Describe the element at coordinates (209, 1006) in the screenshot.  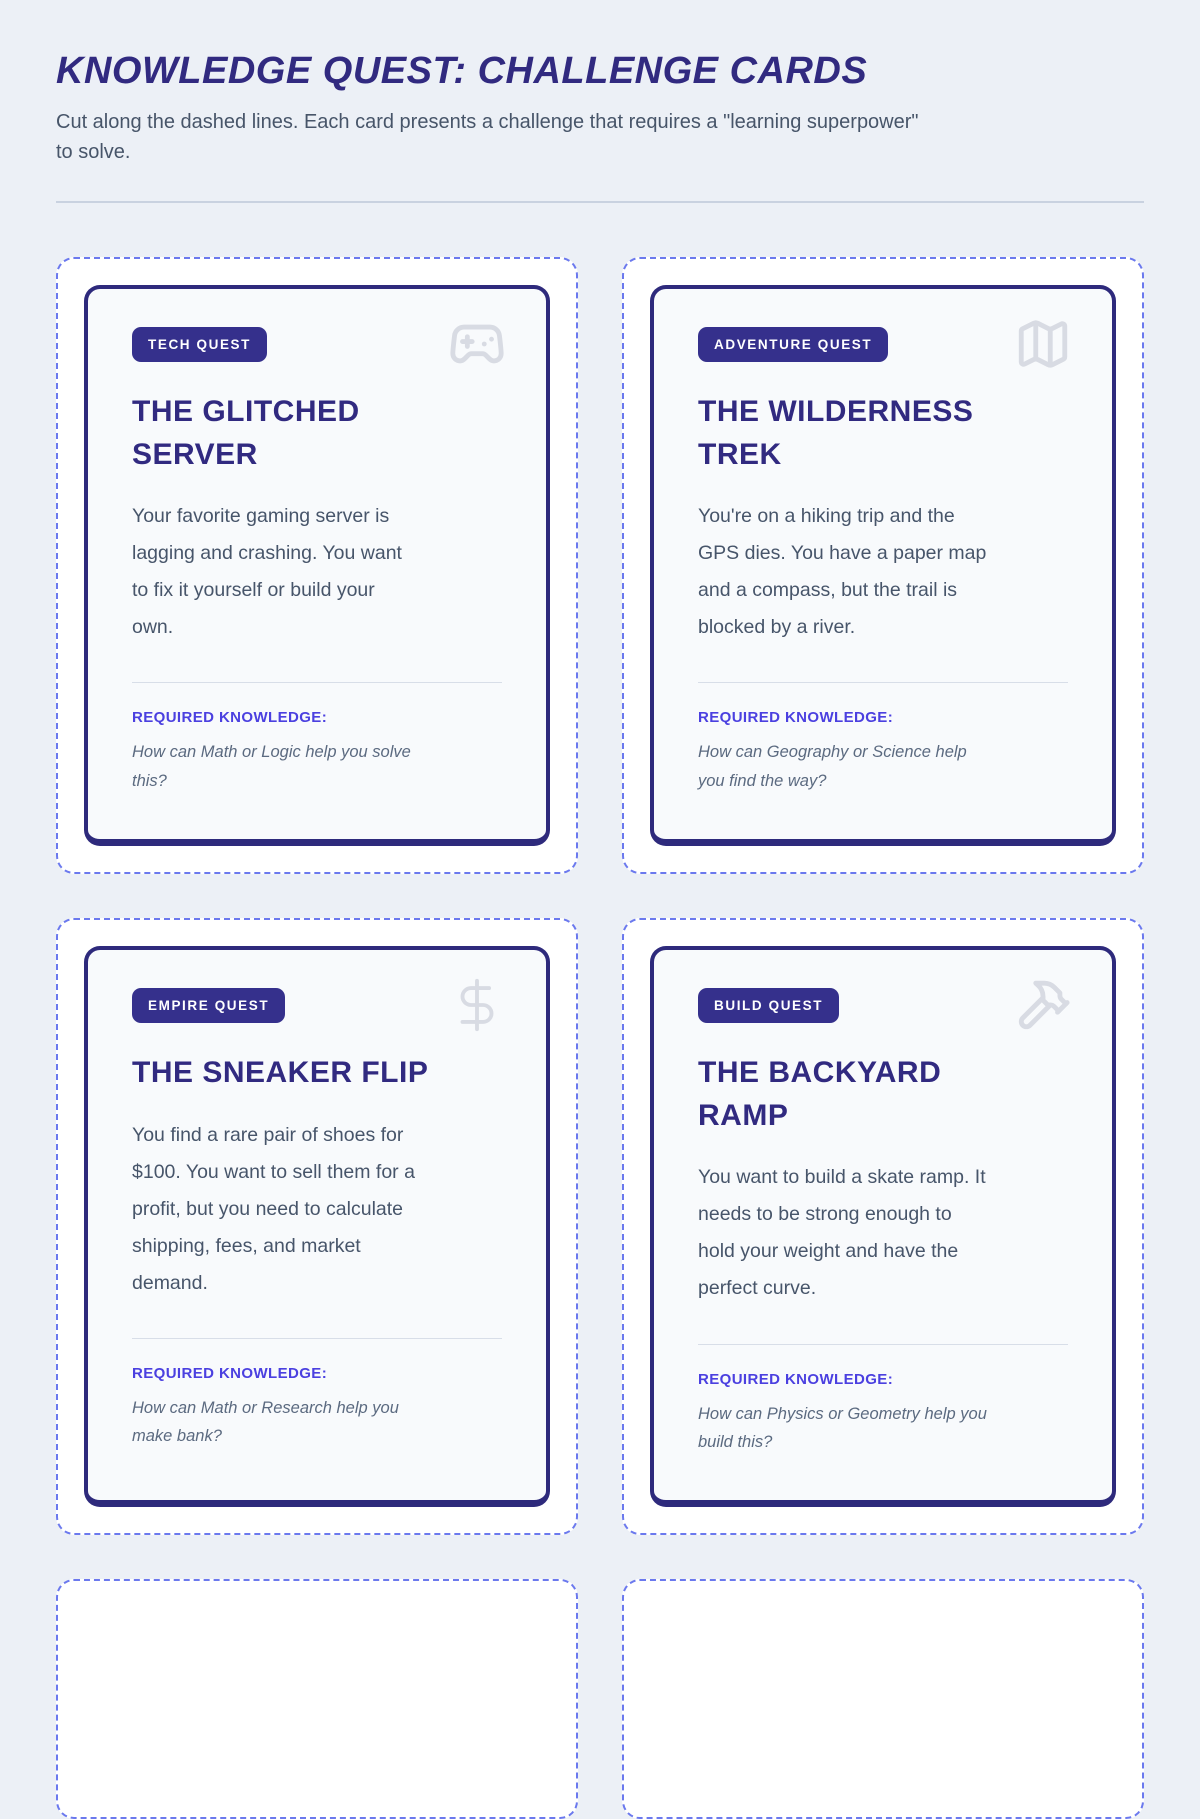
I see `quest-badge: EMPIRE QUEST` at that location.